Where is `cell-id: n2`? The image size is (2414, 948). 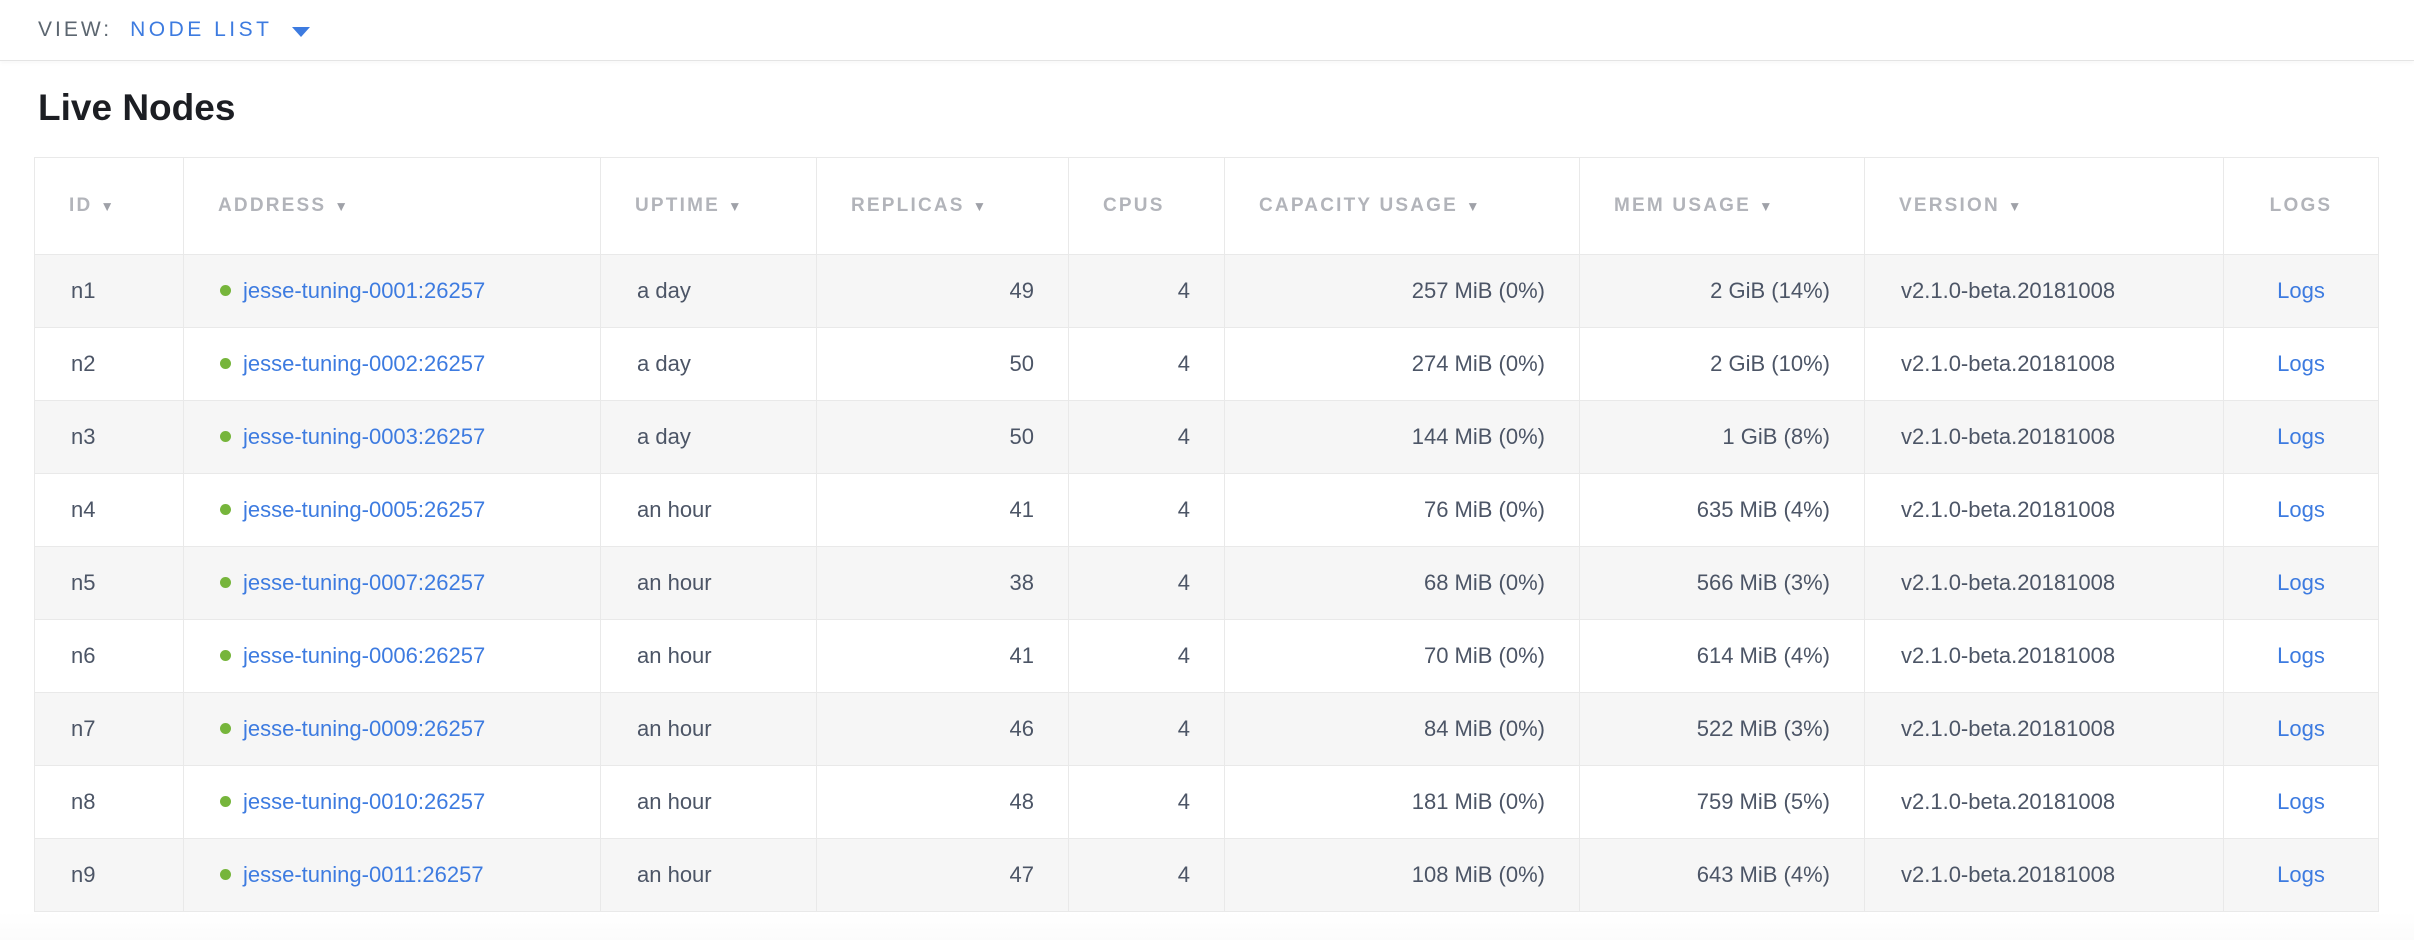 cell-id: n2 is located at coordinates (109, 364).